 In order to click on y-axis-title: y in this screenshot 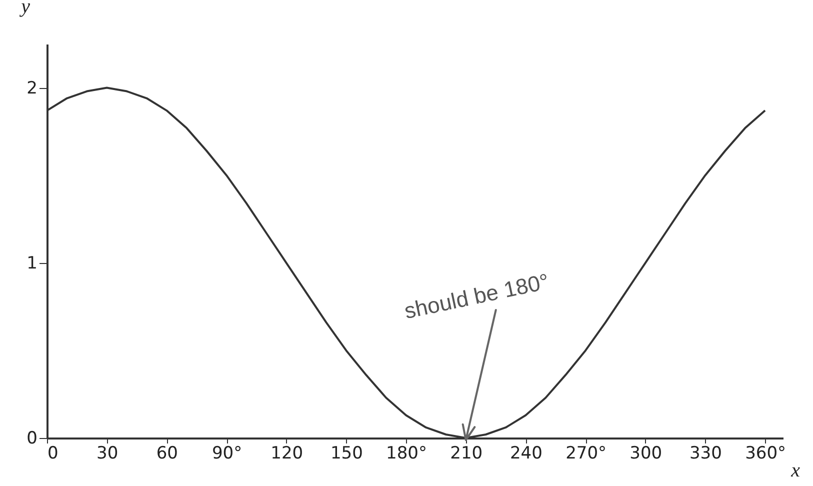, I will do `click(24, 9)`.